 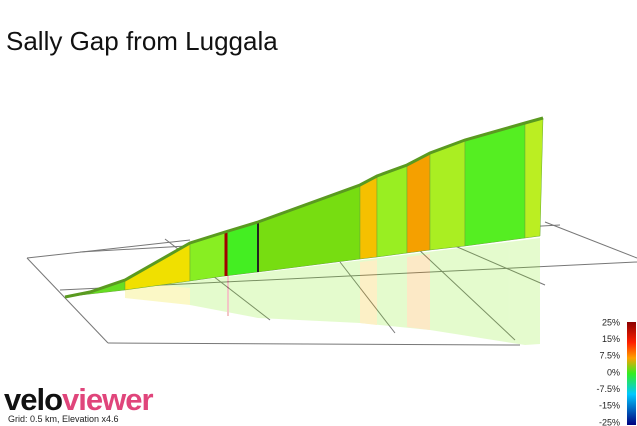 What do you see at coordinates (611, 339) in the screenshot?
I see `legend-label: 15%` at bounding box center [611, 339].